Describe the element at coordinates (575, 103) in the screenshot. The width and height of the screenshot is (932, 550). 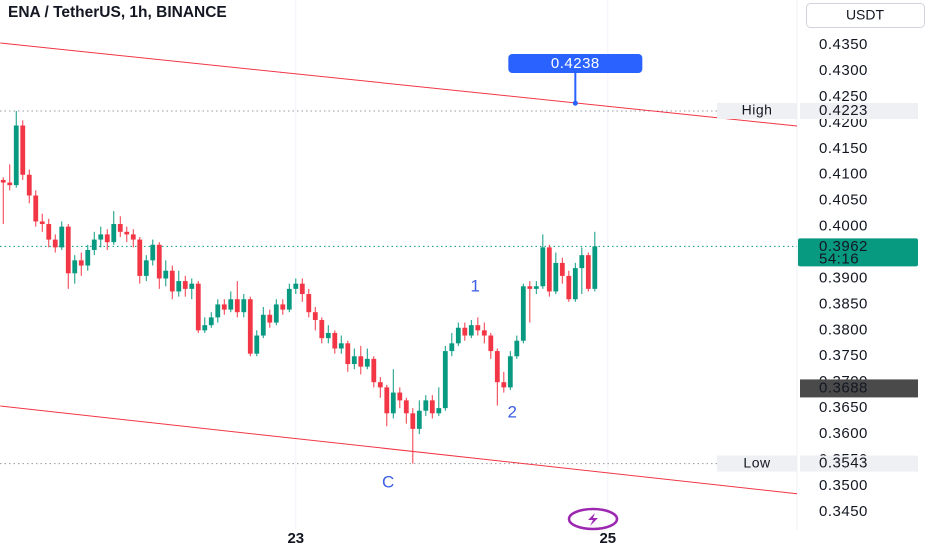
I see `callout-anchor` at that location.